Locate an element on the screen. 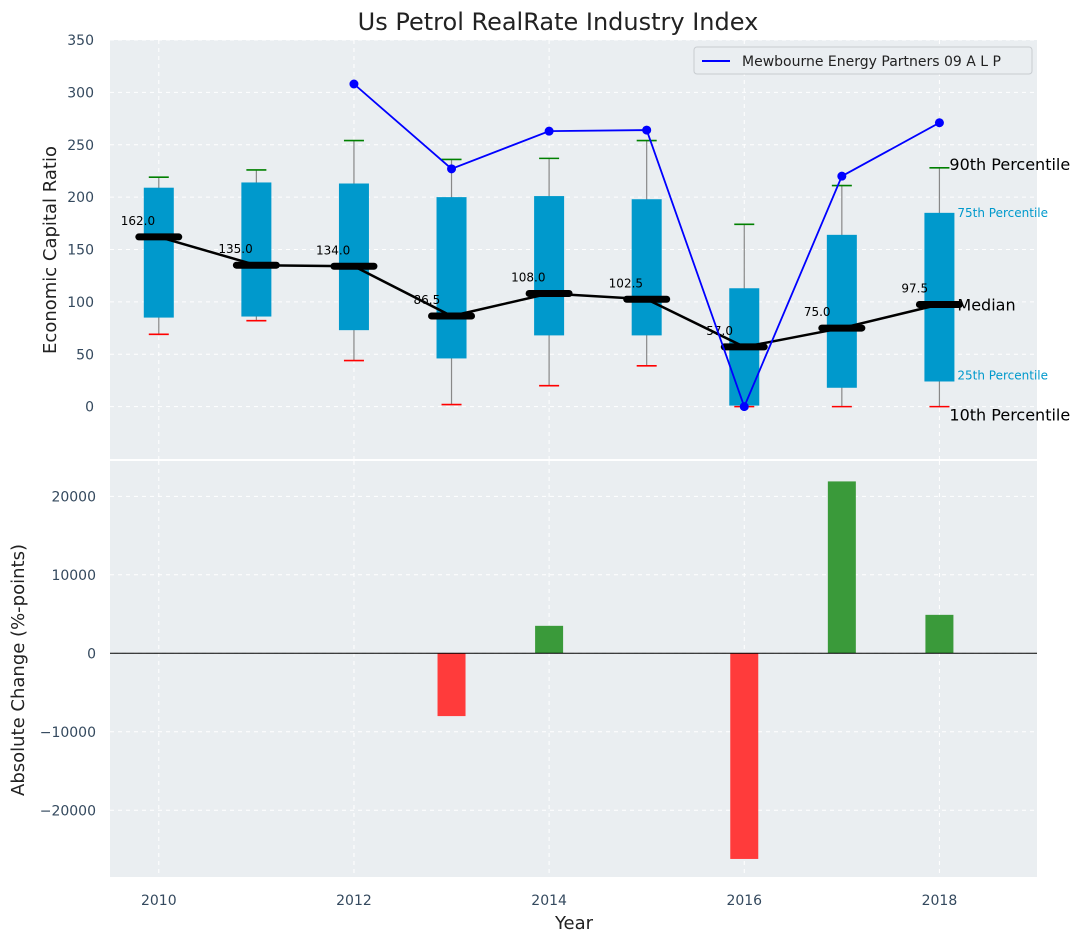  change-bar-2018 is located at coordinates (939, 634).